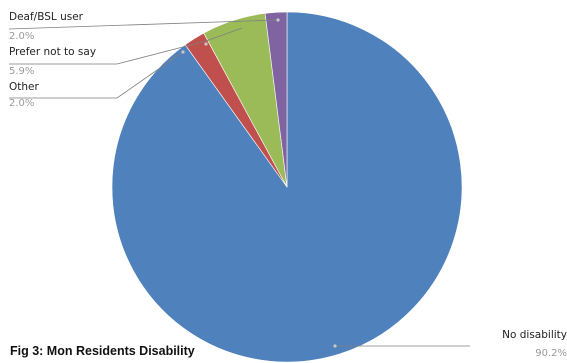 This screenshot has height=363, width=567. What do you see at coordinates (21, 103) in the screenshot?
I see `slice-other-value-label: 2.0%` at bounding box center [21, 103].